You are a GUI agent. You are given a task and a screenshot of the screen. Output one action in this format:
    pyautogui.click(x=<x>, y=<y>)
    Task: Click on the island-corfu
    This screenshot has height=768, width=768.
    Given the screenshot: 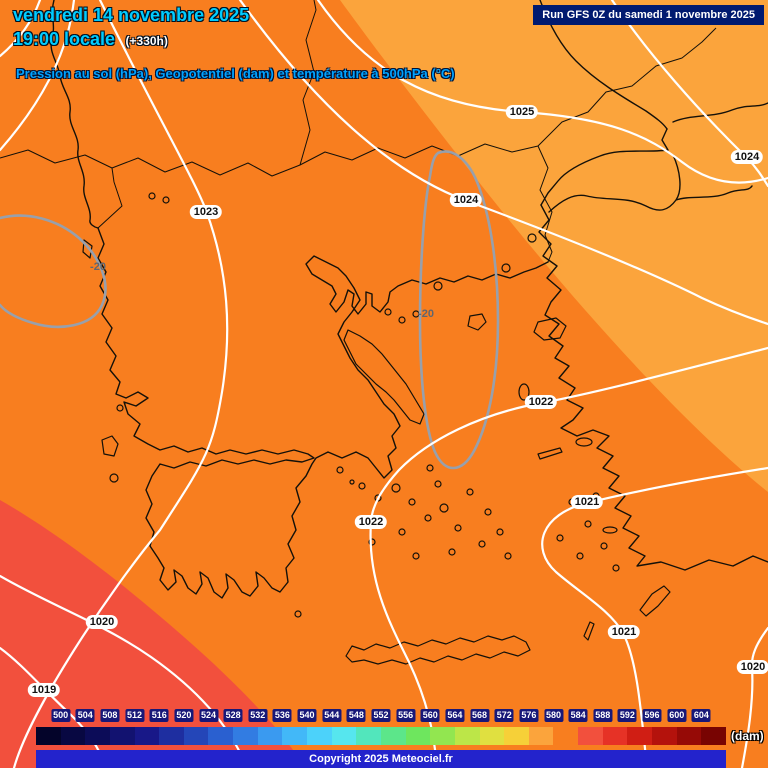 What is the action you would take?
    pyautogui.click(x=87, y=249)
    